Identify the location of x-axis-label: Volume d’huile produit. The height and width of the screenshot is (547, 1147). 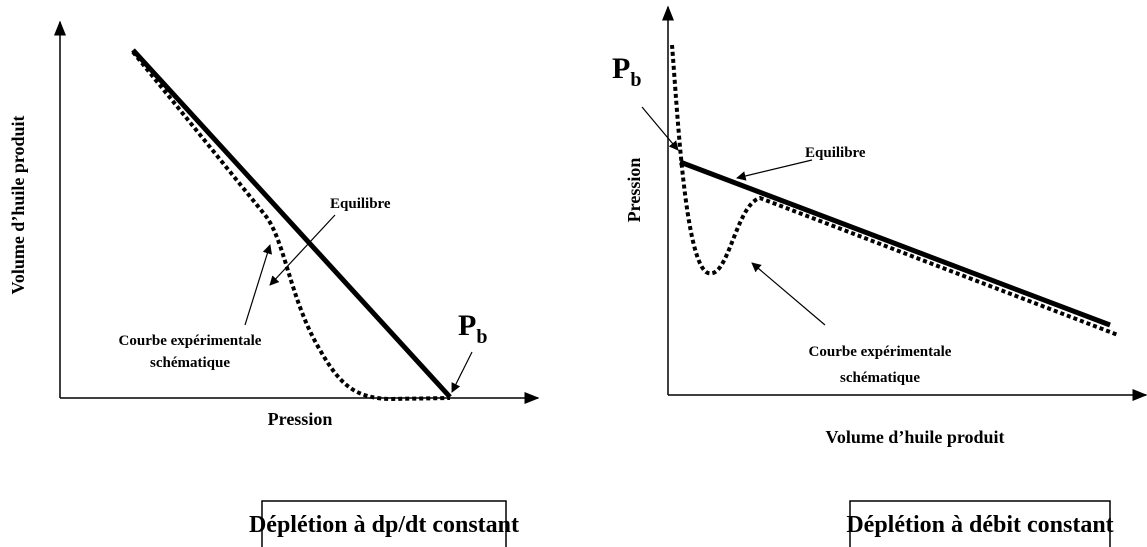
(914, 437).